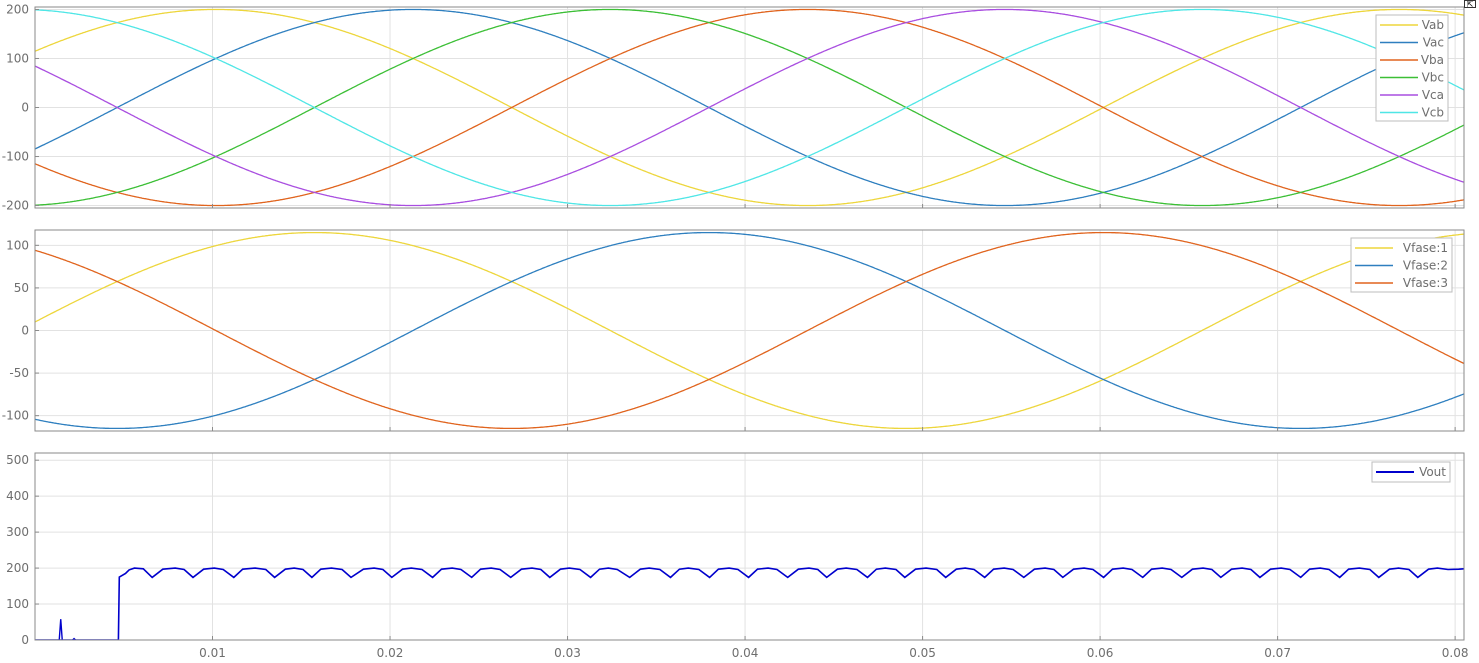 The image size is (1479, 663). I want to click on x-tick-label: 0.01, so click(212, 653).